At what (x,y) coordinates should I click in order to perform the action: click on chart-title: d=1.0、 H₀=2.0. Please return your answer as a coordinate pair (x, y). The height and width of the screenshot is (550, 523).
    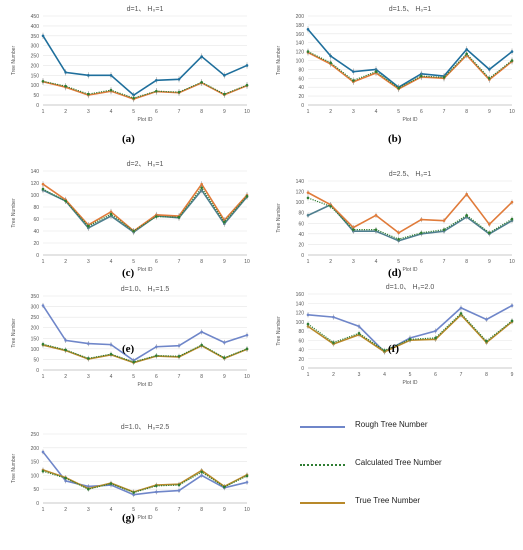
    Looking at the image, I should click on (410, 287).